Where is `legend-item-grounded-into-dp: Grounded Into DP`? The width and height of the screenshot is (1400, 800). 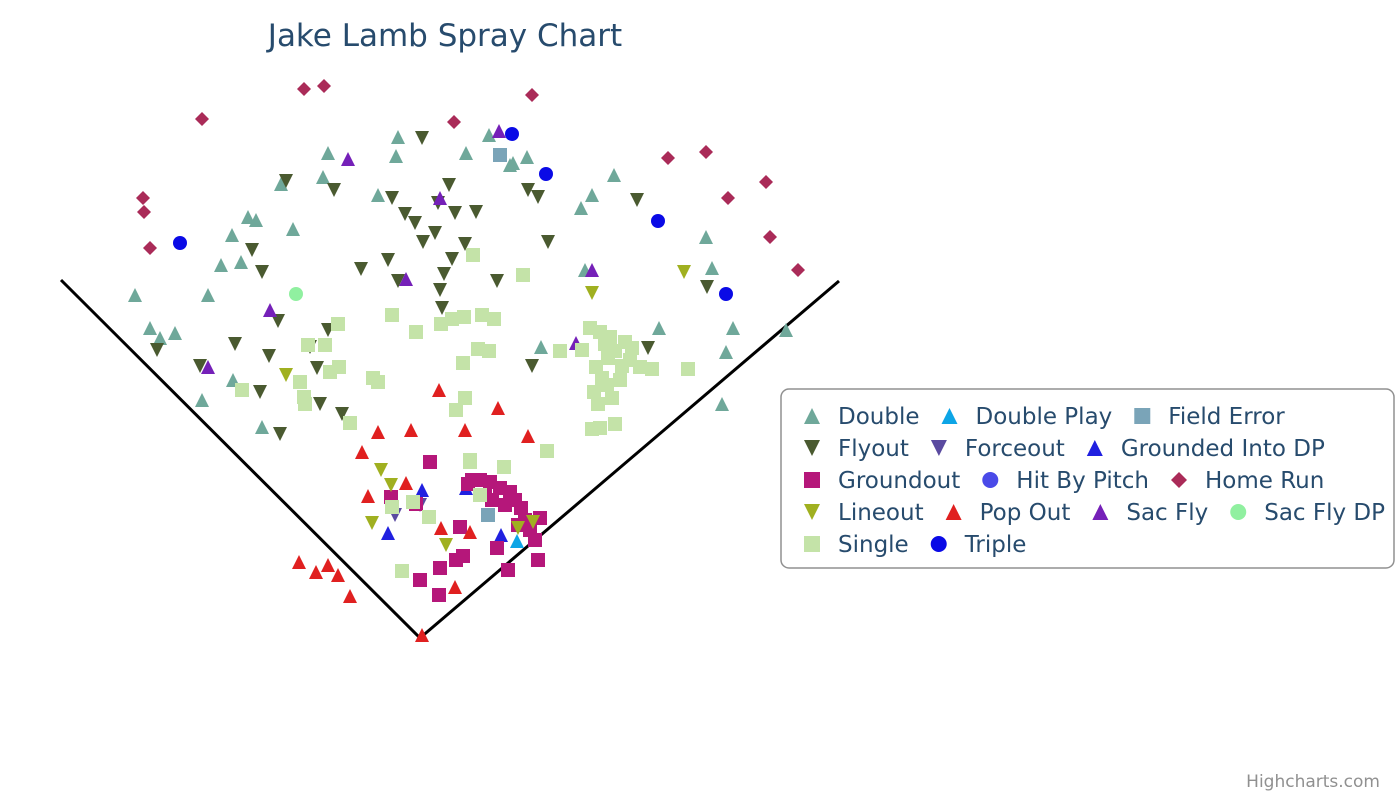 legend-item-grounded-into-dp: Grounded Into DP is located at coordinates (1205, 449).